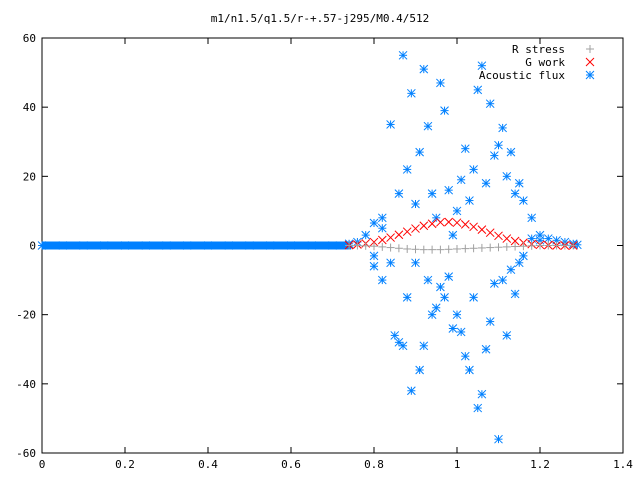  What do you see at coordinates (457, 464) in the screenshot?
I see `x-tick-label: 1` at bounding box center [457, 464].